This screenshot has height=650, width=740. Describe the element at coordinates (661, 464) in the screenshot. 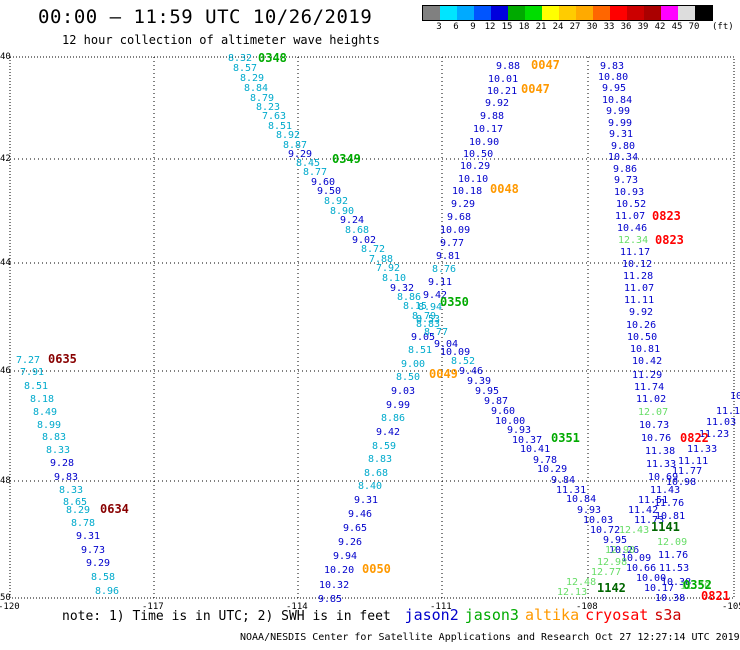

I see `swh-value: 11.33` at that location.